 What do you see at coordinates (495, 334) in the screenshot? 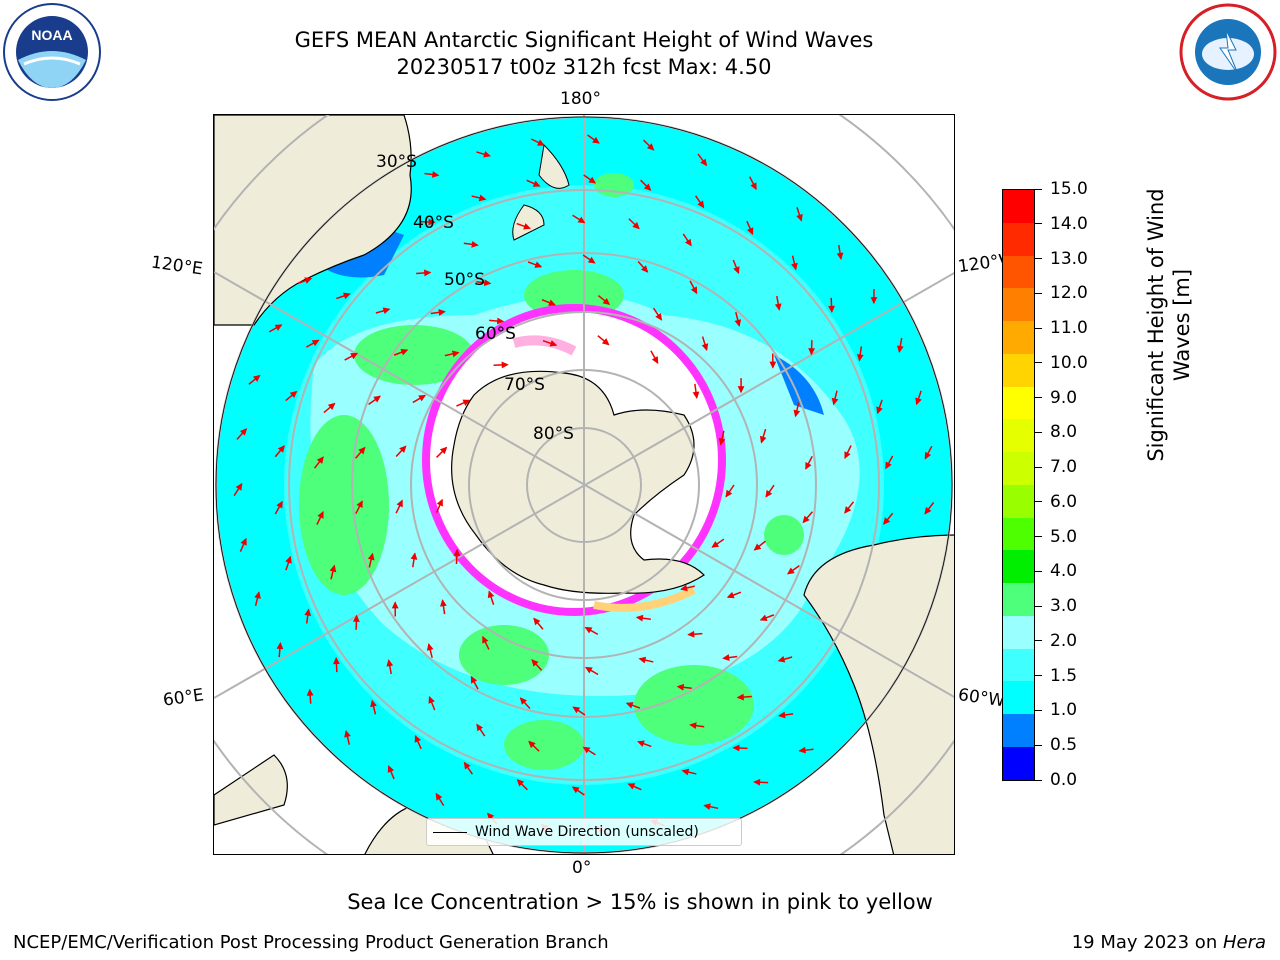
I see `lat-label-60s: 60°S` at bounding box center [495, 334].